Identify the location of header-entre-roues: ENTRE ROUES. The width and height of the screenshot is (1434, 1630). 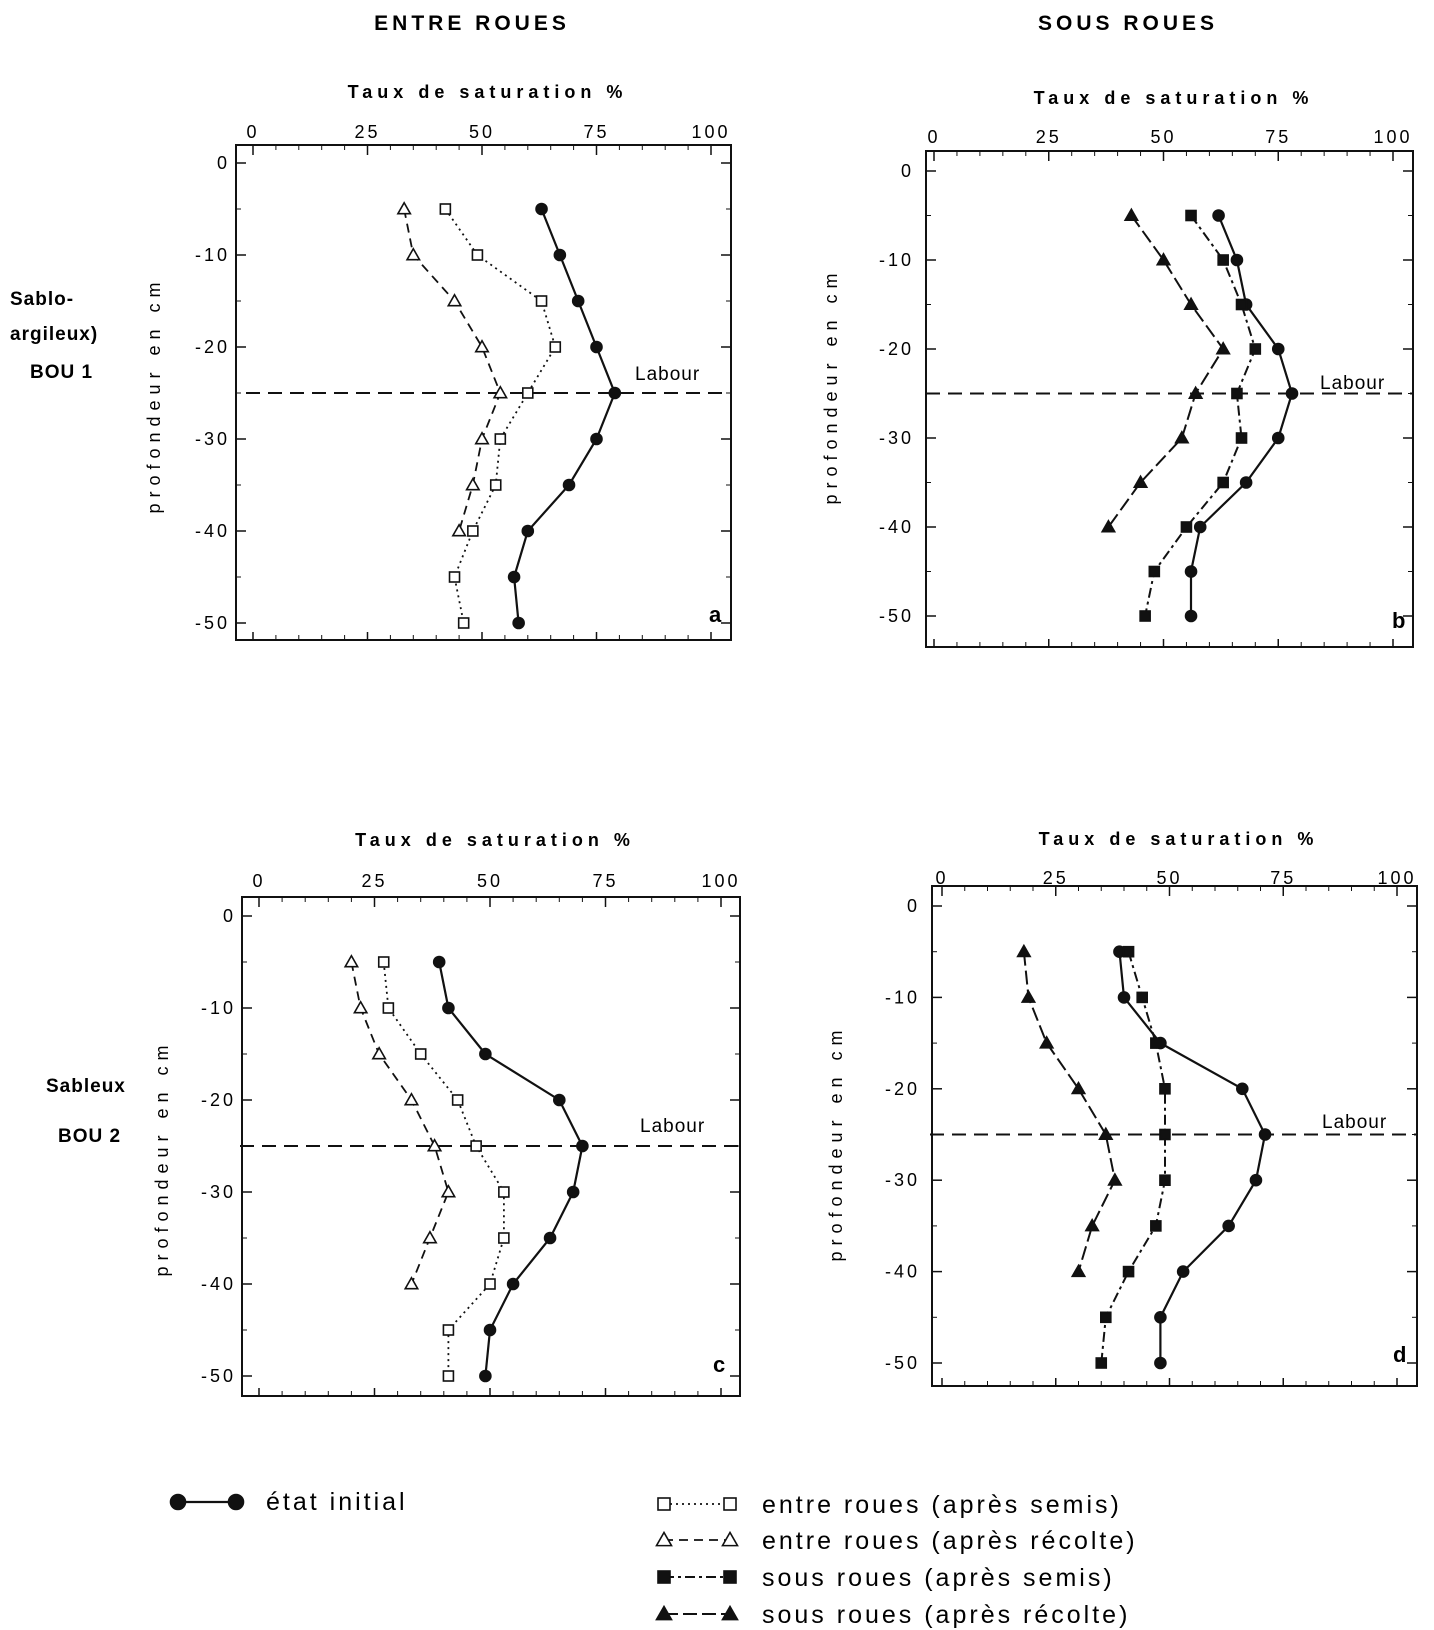
(472, 23).